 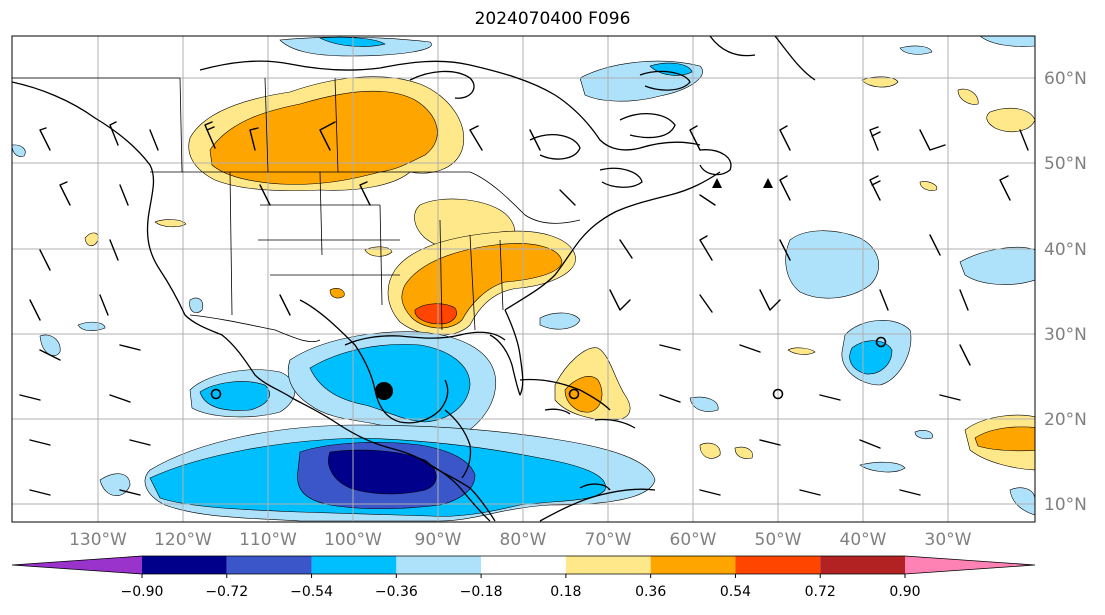 I want to click on lon-label: 100°W, so click(x=353, y=540).